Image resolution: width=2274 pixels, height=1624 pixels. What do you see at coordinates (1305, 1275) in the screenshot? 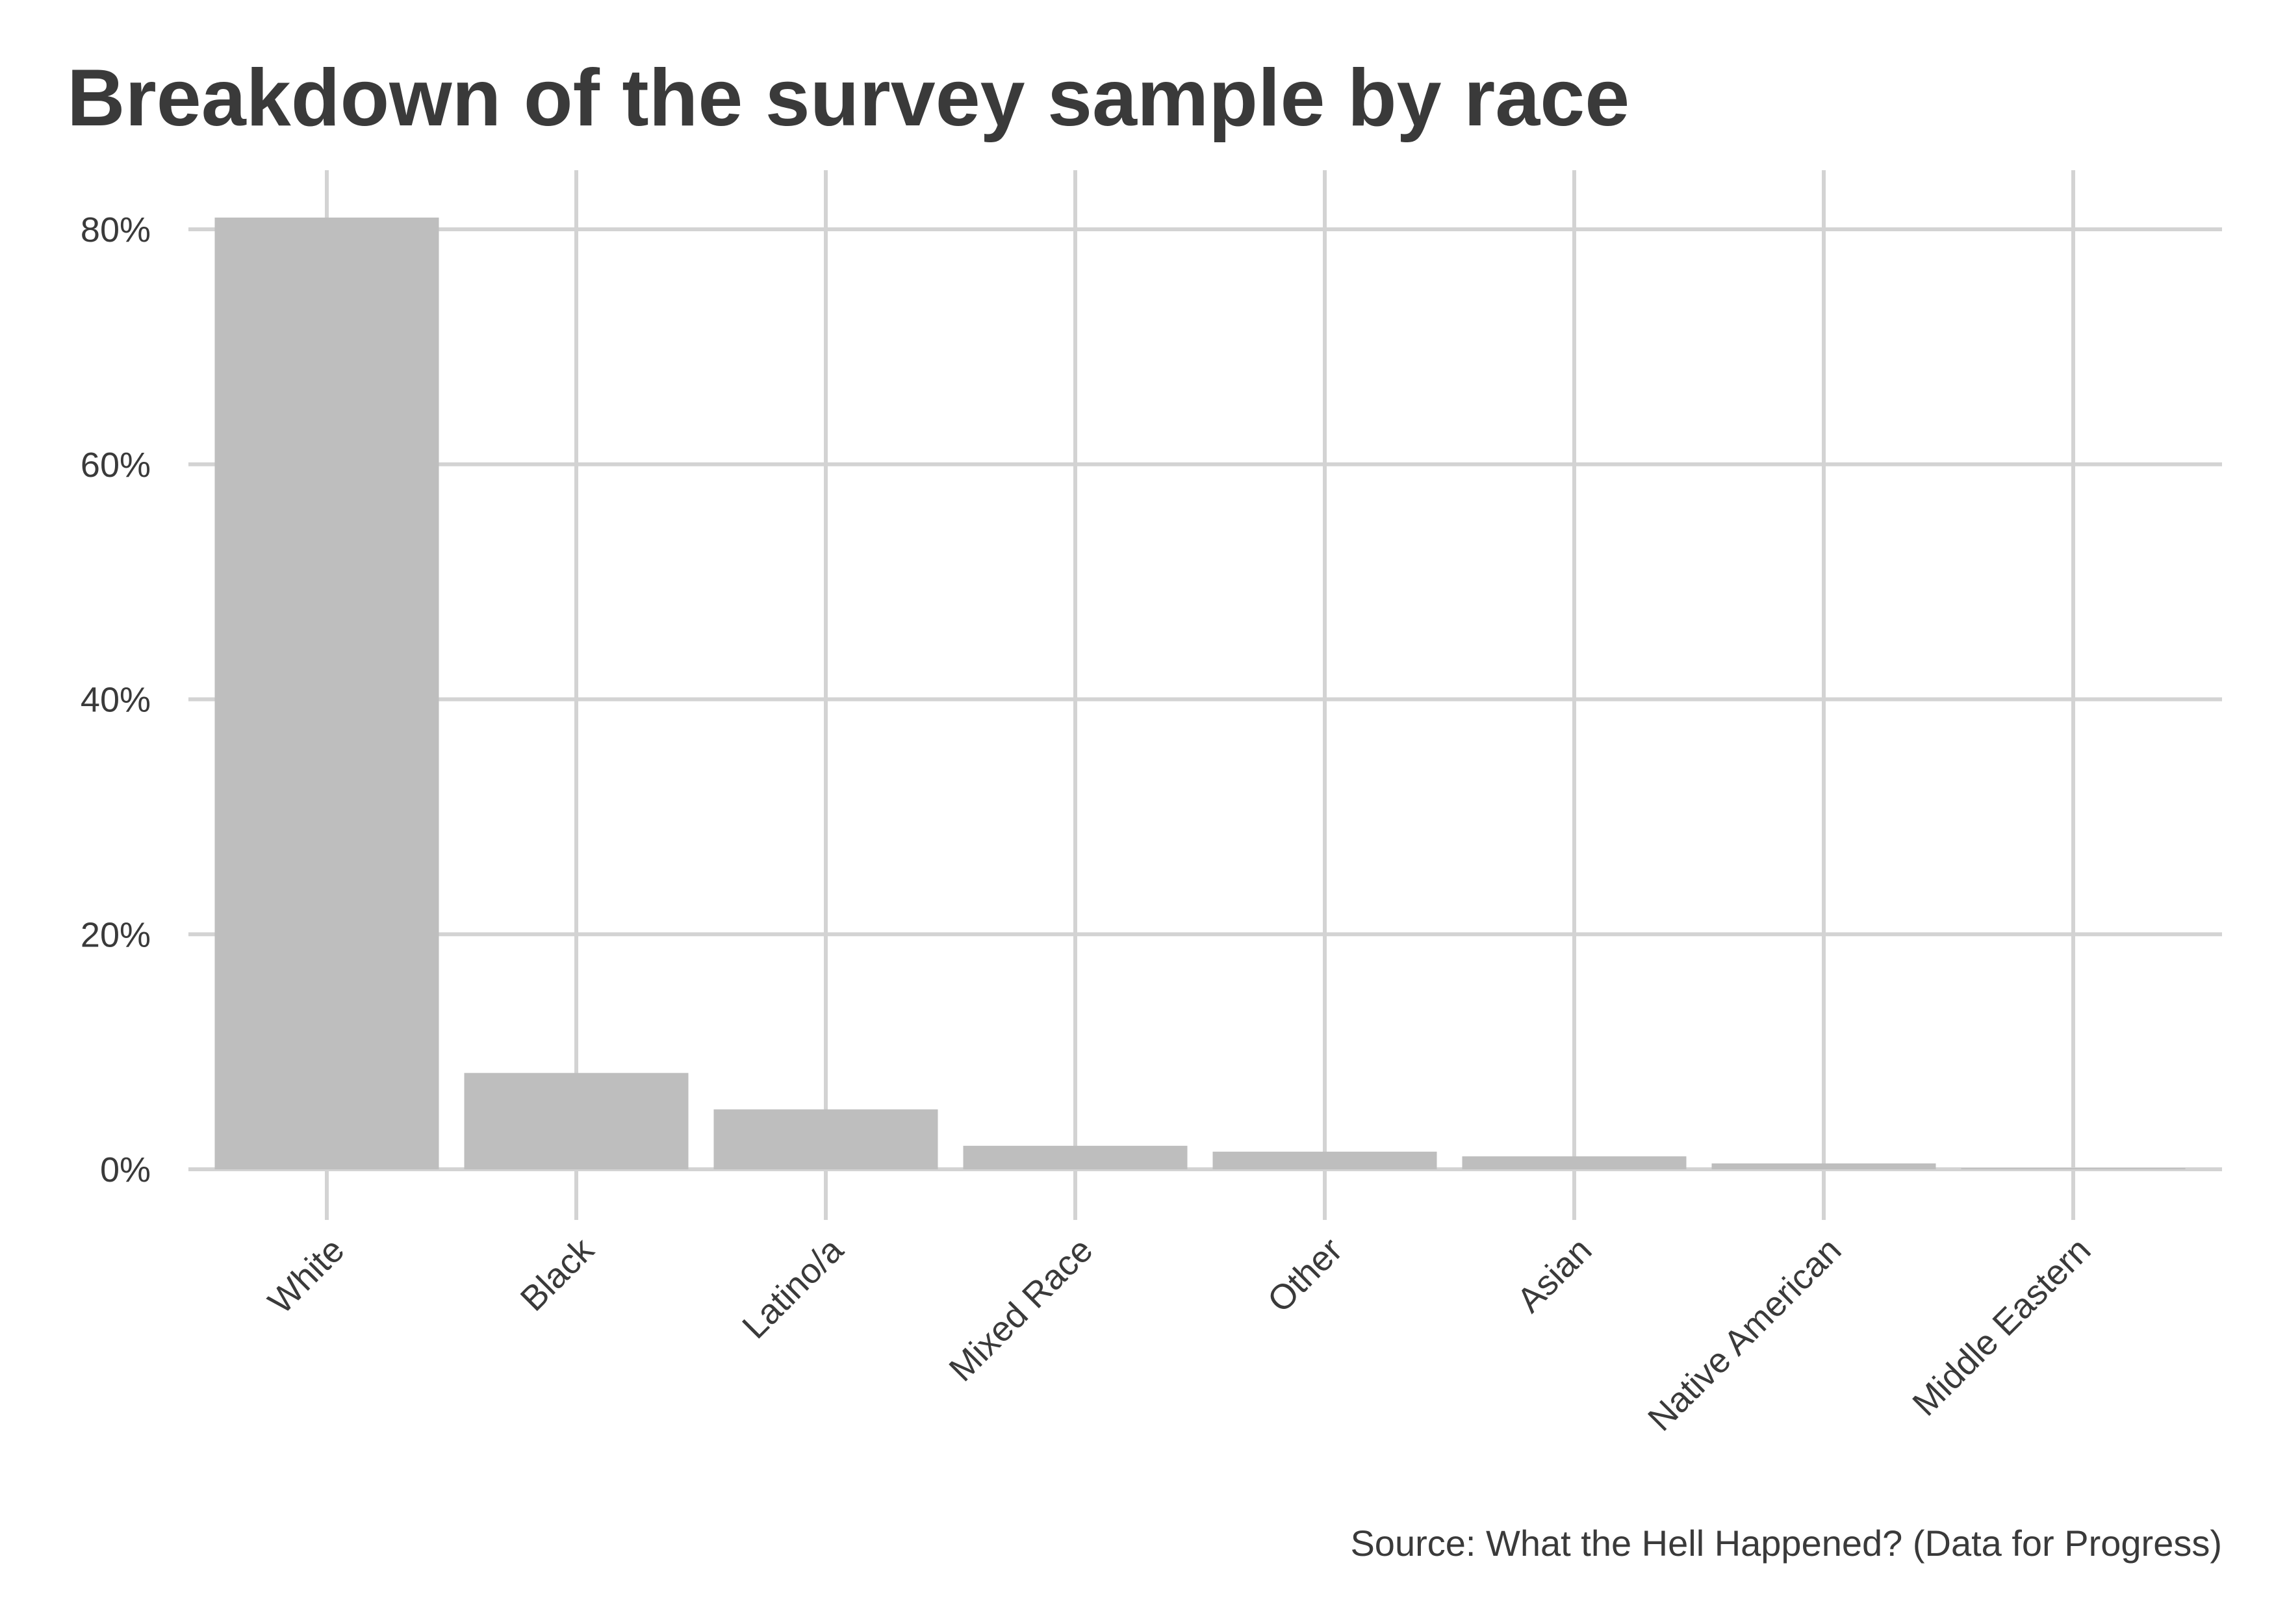
I see `x-tick-label: Other` at bounding box center [1305, 1275].